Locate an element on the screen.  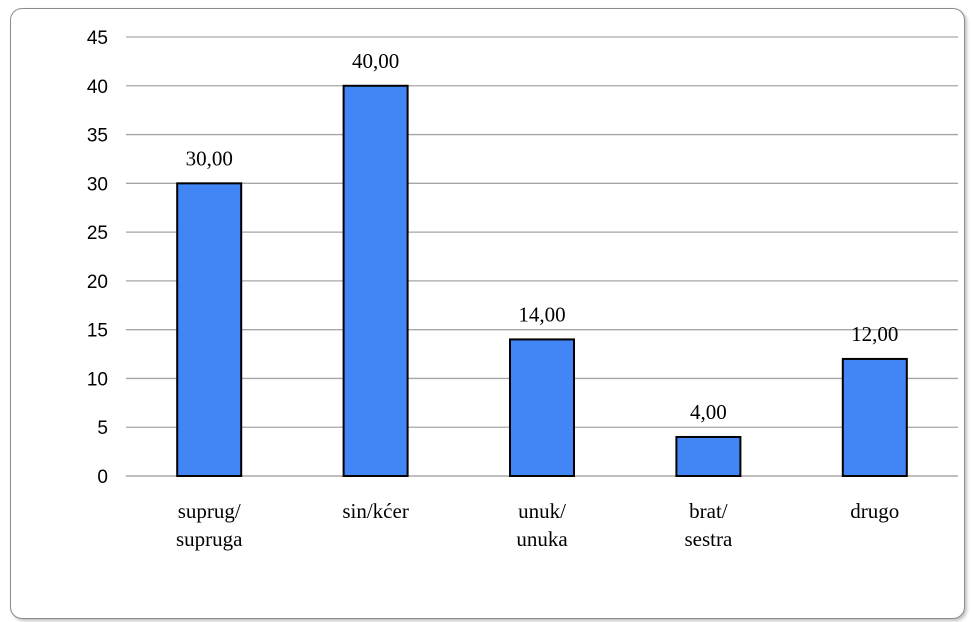
y-tick-label: 35 is located at coordinates (97, 136).